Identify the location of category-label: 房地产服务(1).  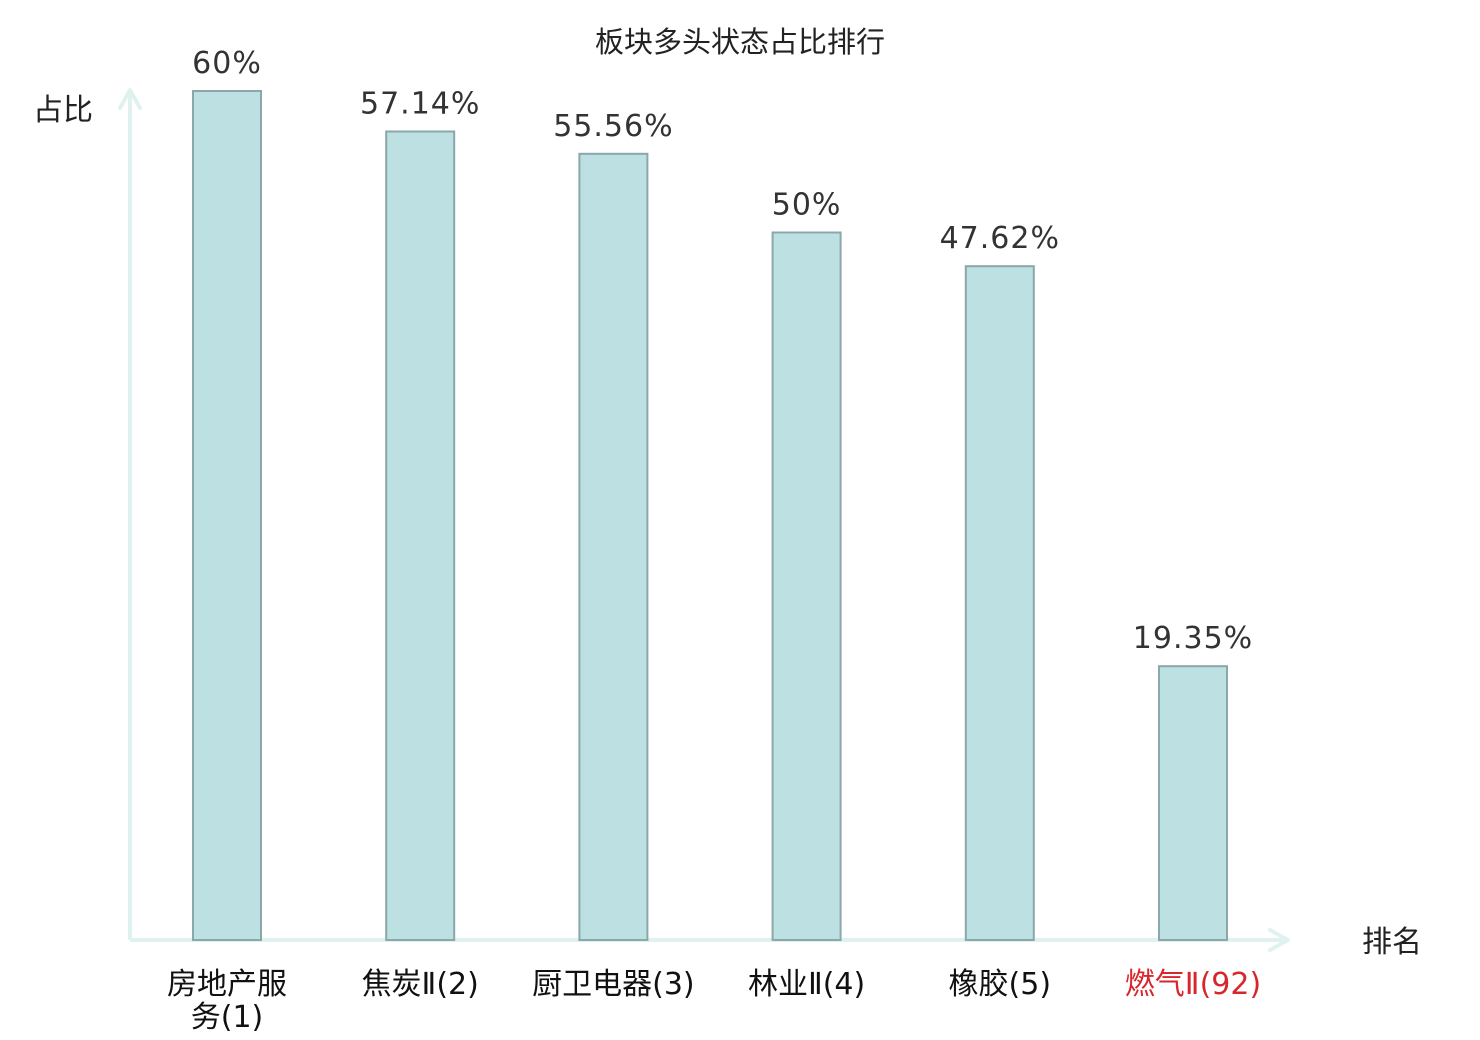
(227, 1001).